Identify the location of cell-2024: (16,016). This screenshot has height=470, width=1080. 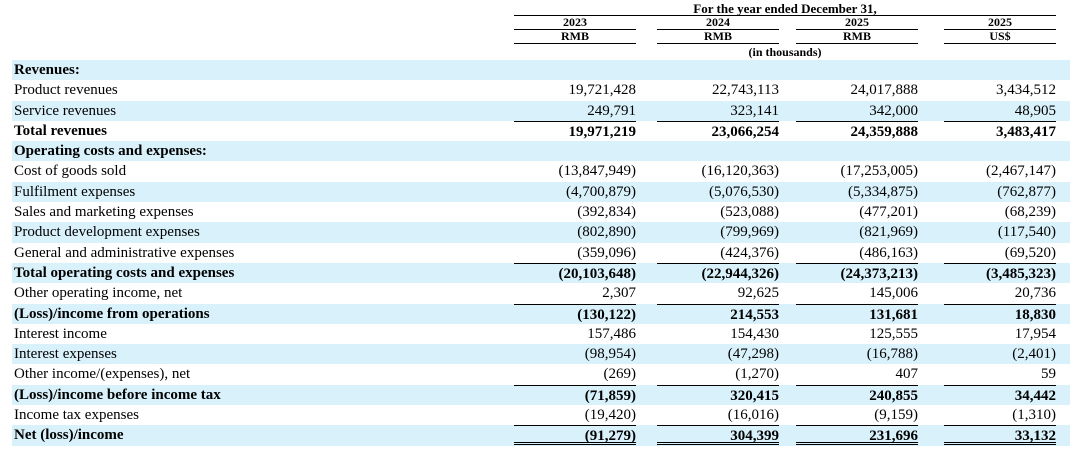
(753, 415).